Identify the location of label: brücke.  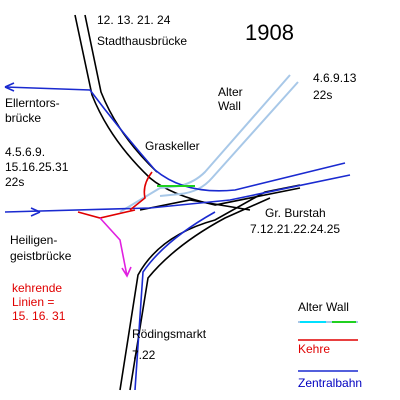
(23, 118).